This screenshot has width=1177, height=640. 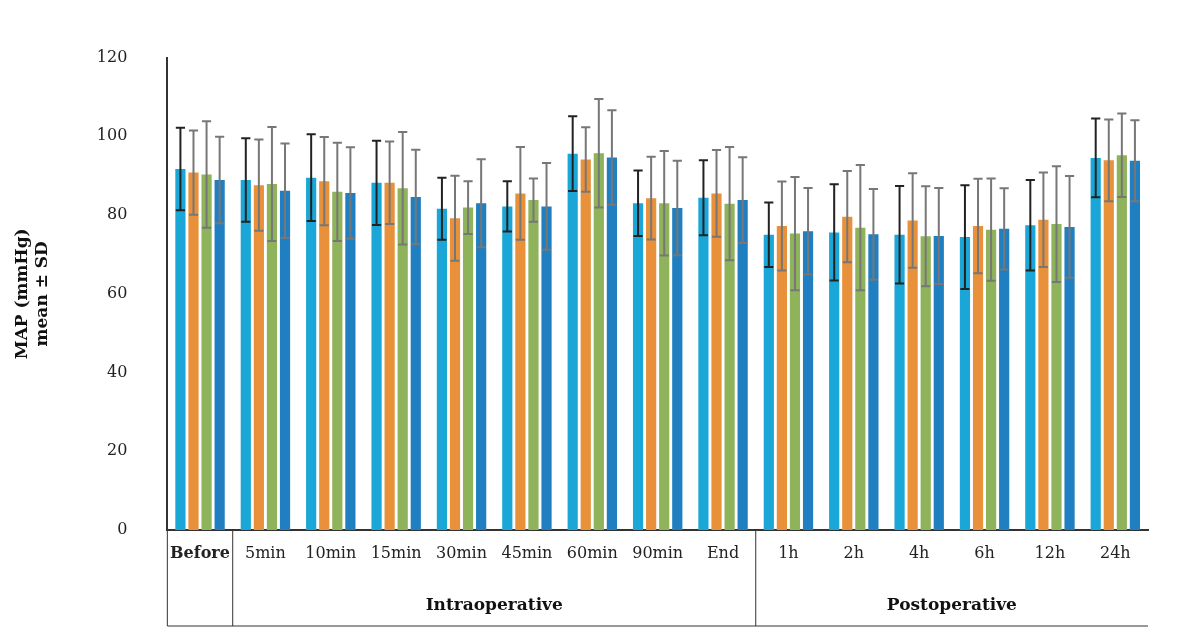 I want to click on x-tick-label: 60min, so click(x=592, y=553).